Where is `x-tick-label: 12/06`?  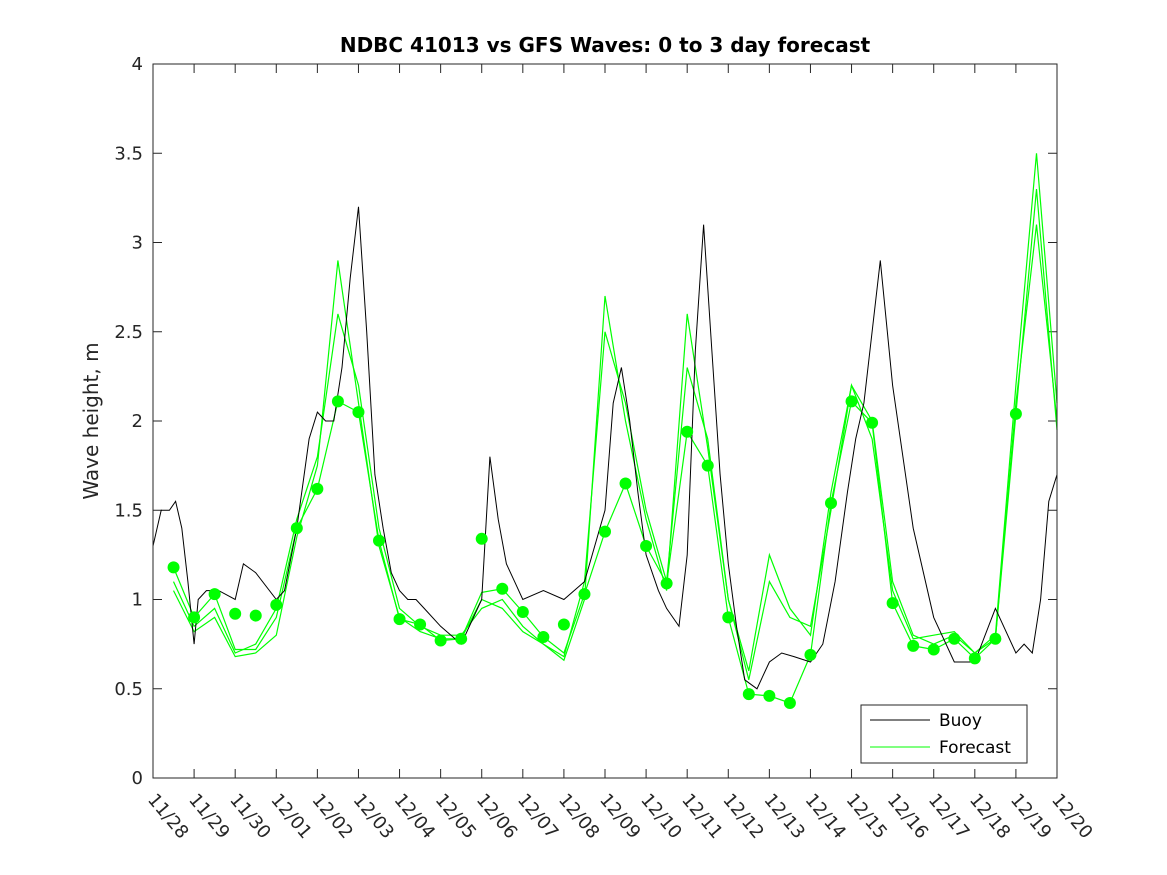 x-tick-label: 12/06 is located at coordinates (496, 816).